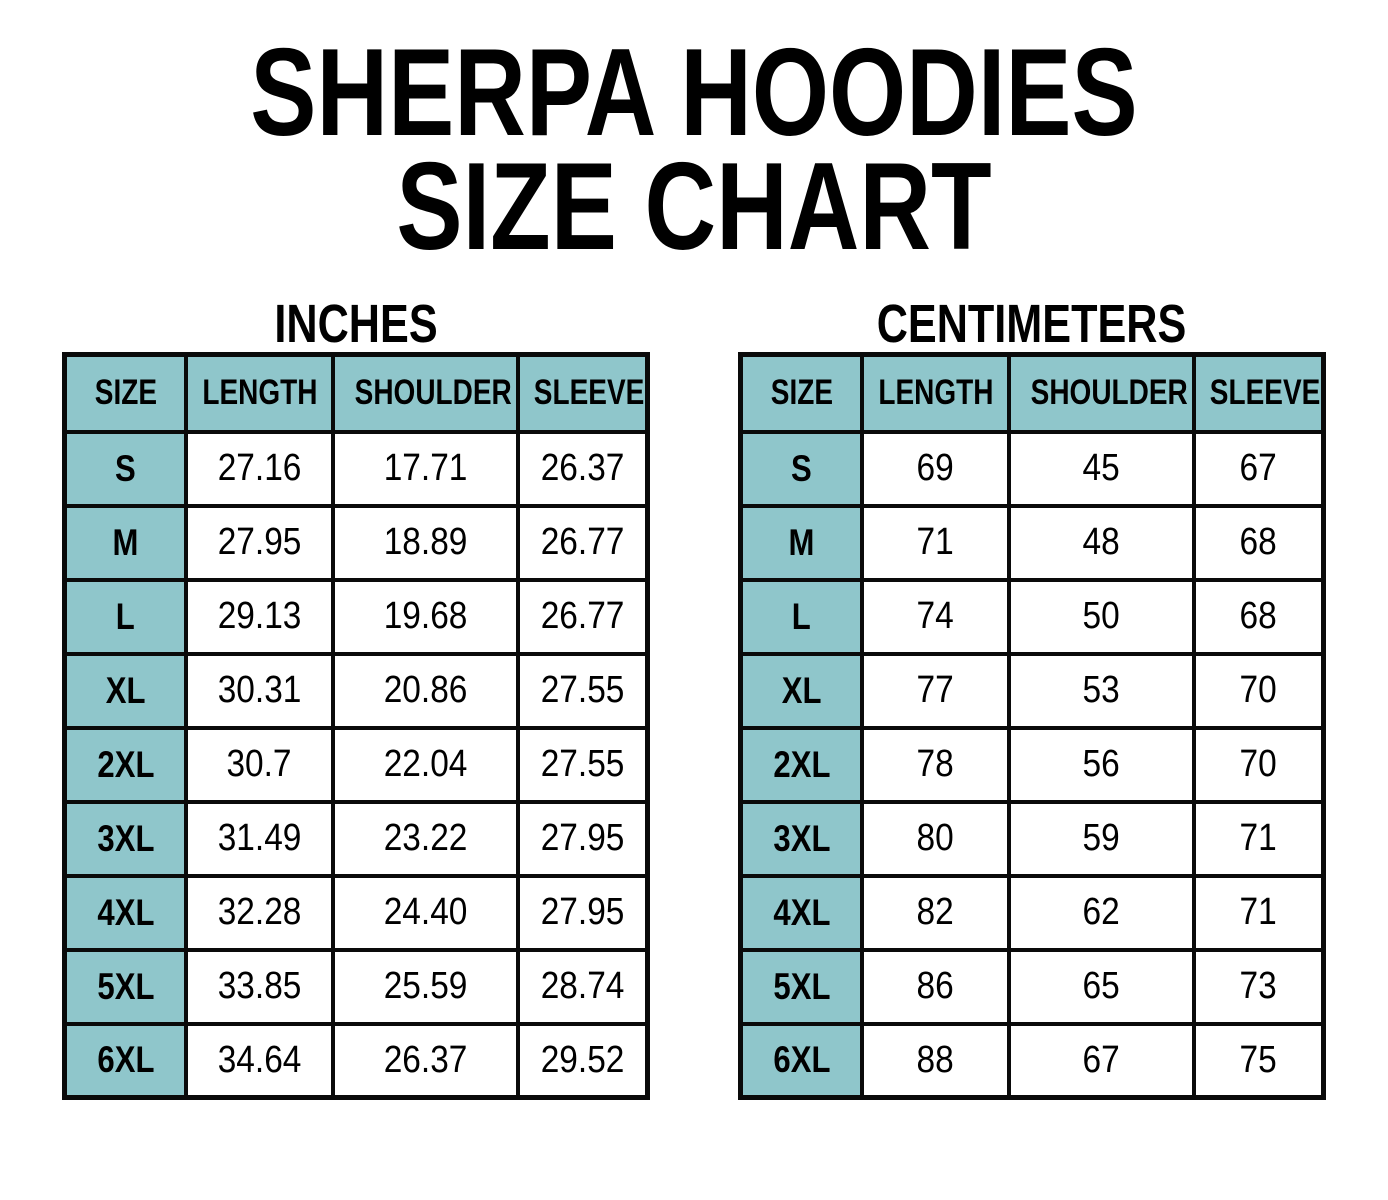 The width and height of the screenshot is (1388, 1200). Describe the element at coordinates (1101, 986) in the screenshot. I see `value-cell: 65` at that location.